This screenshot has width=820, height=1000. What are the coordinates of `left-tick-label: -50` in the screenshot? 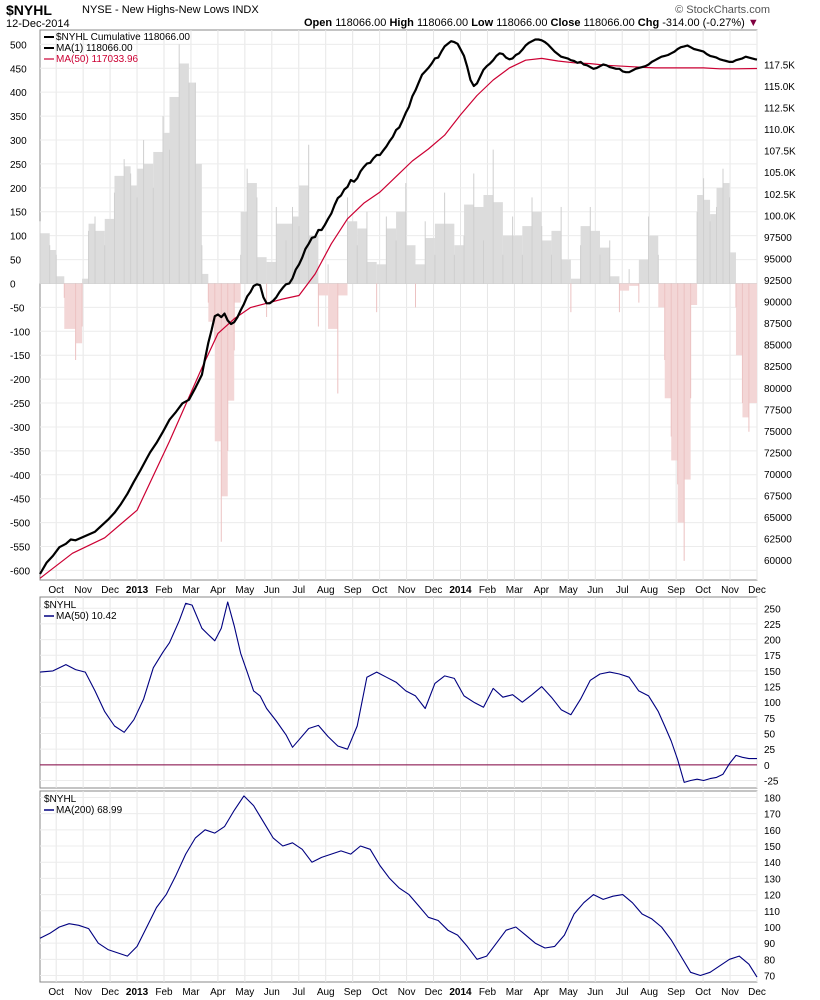 It's located at (17, 308).